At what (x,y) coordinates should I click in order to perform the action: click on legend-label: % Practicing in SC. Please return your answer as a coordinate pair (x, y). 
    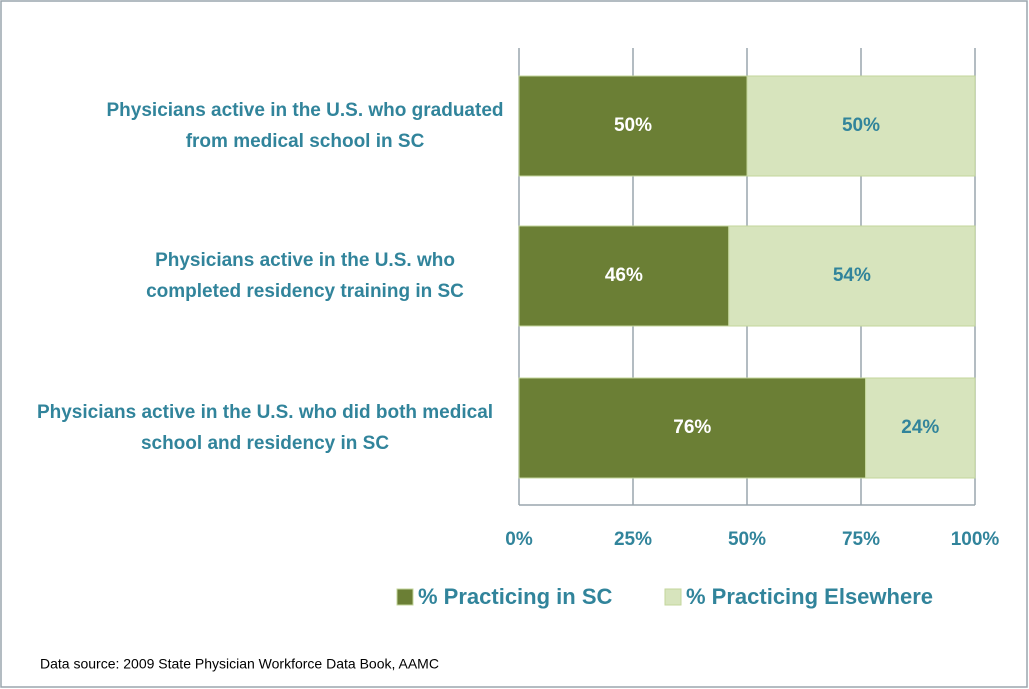
    Looking at the image, I should click on (515, 596).